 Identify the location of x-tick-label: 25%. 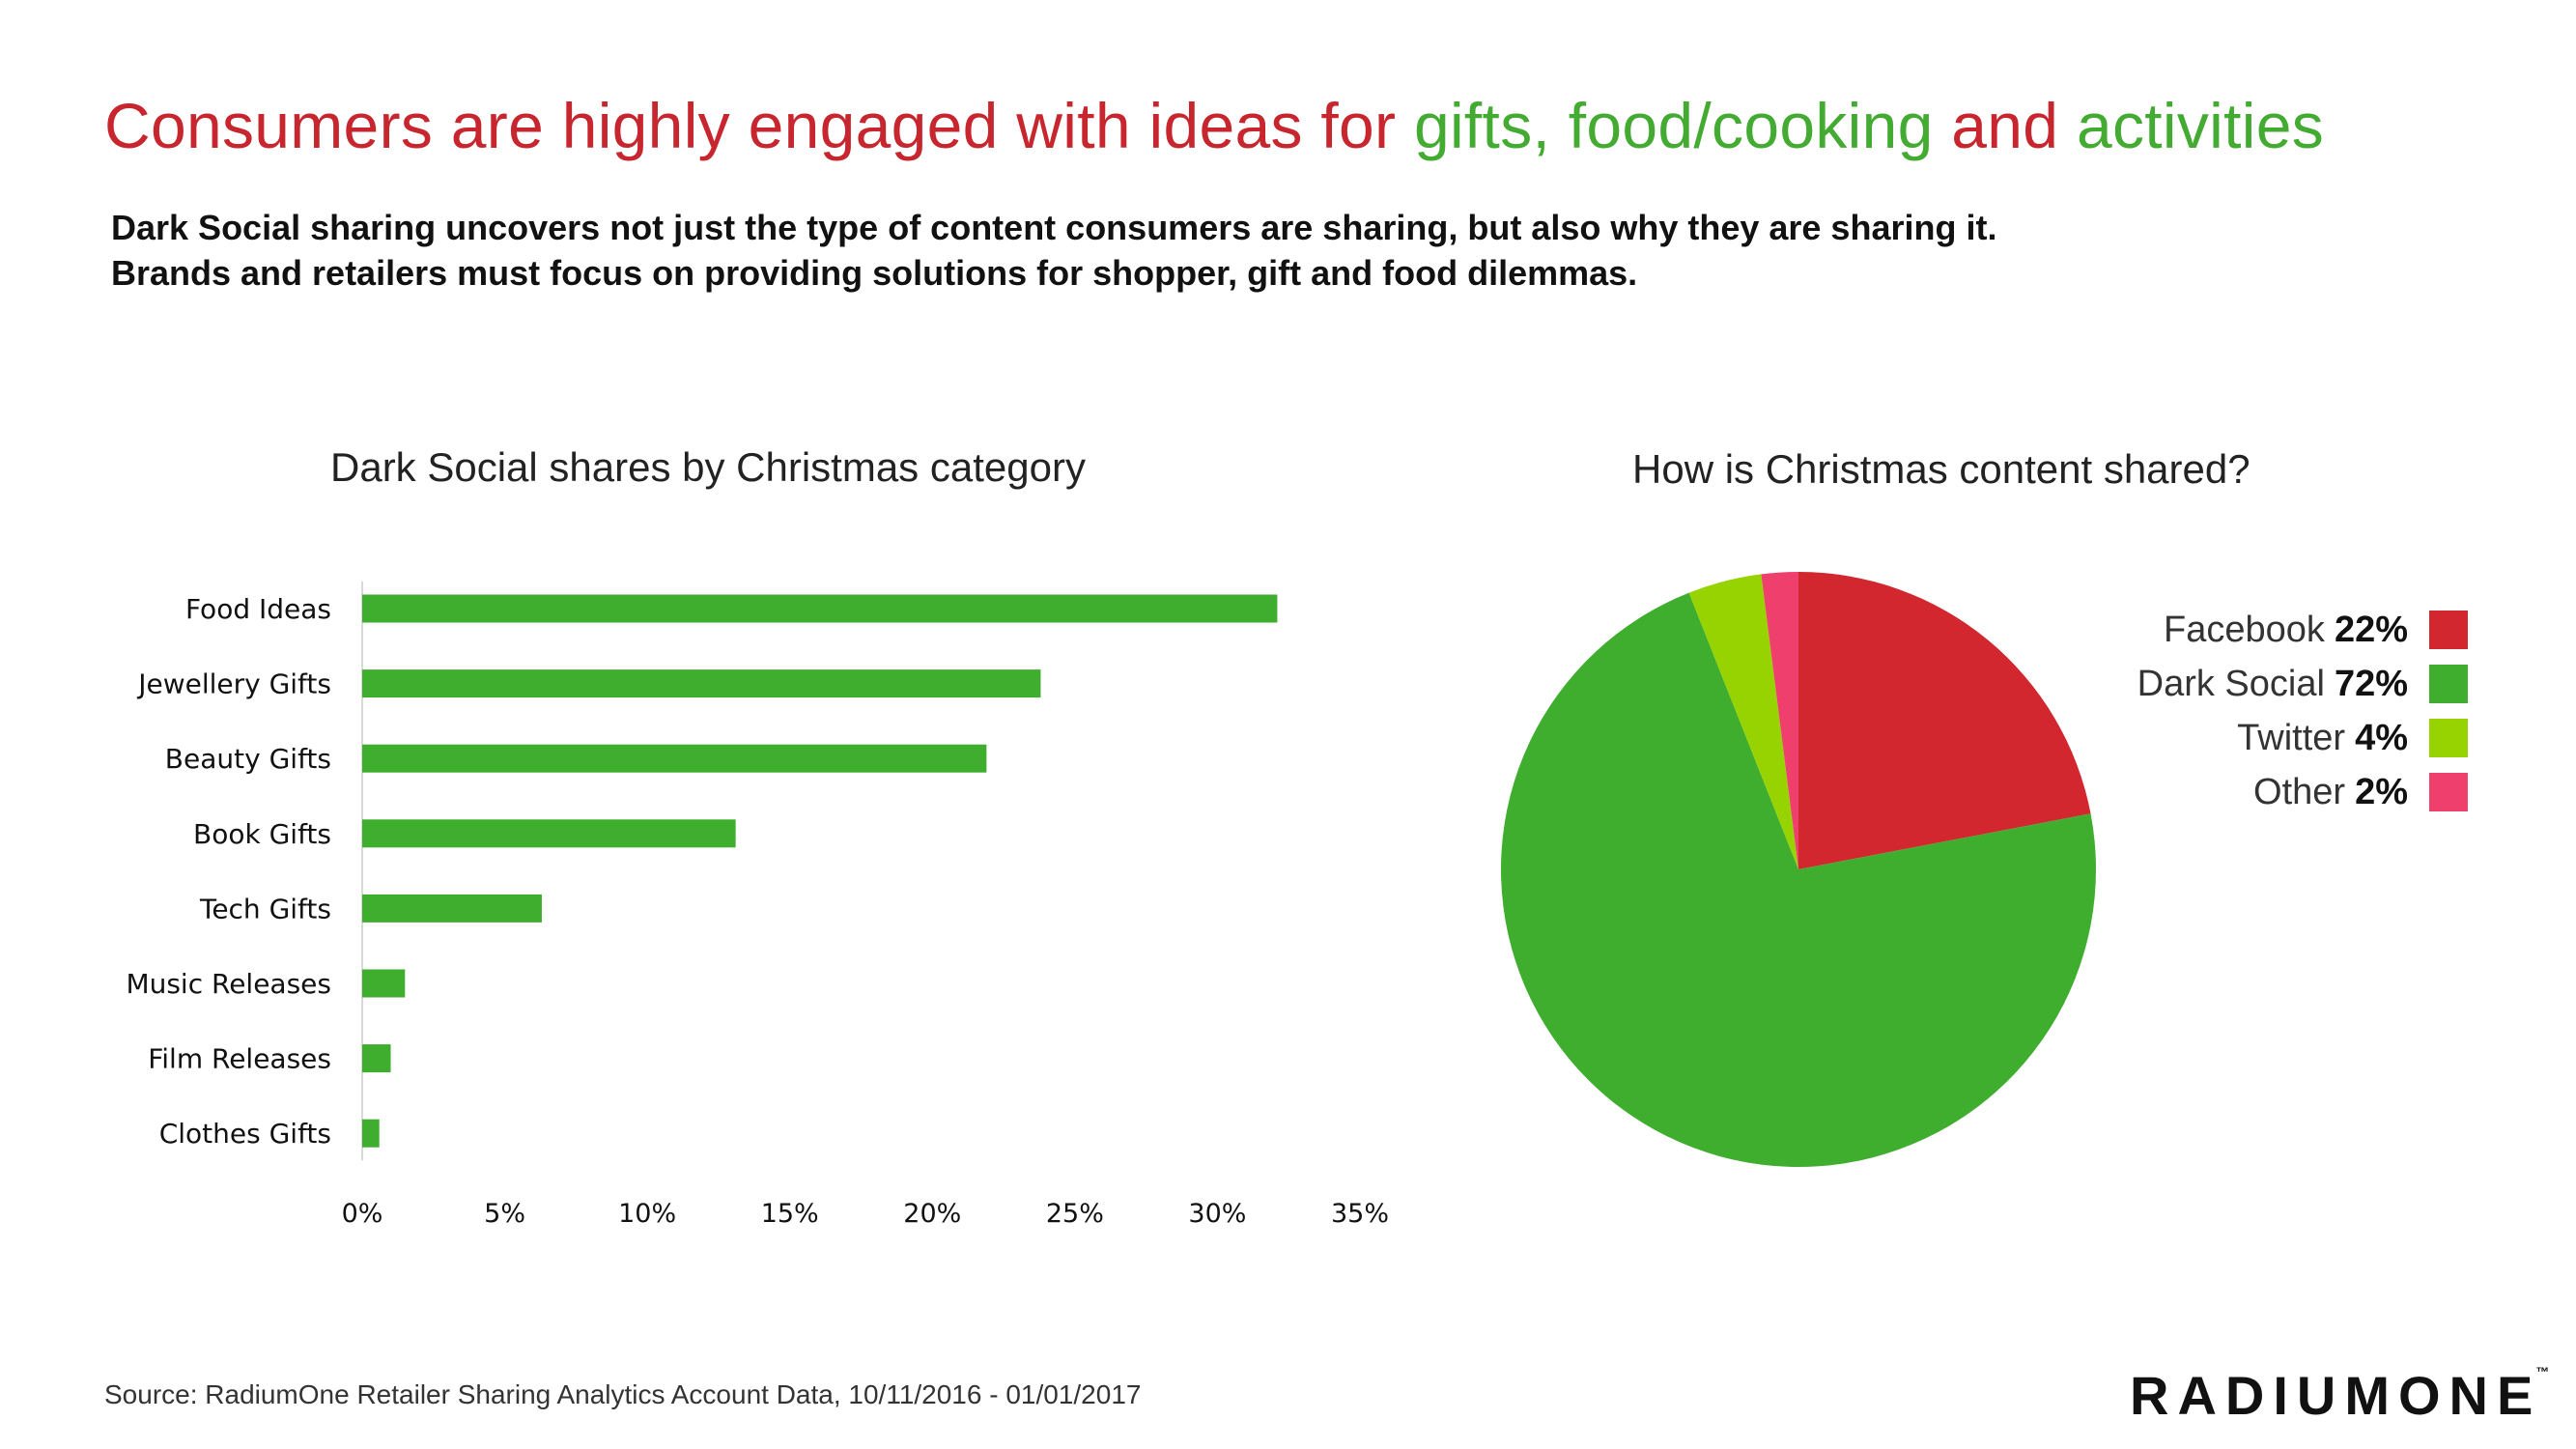
(1075, 1214).